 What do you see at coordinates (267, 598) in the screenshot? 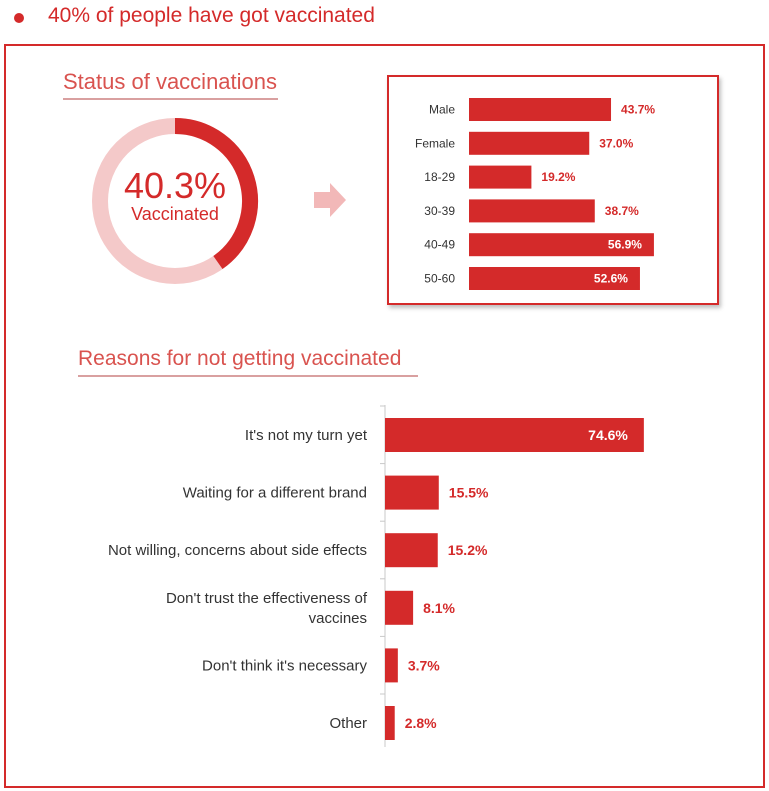
I see `reason-category-label: Don't trust the effectiveness of` at bounding box center [267, 598].